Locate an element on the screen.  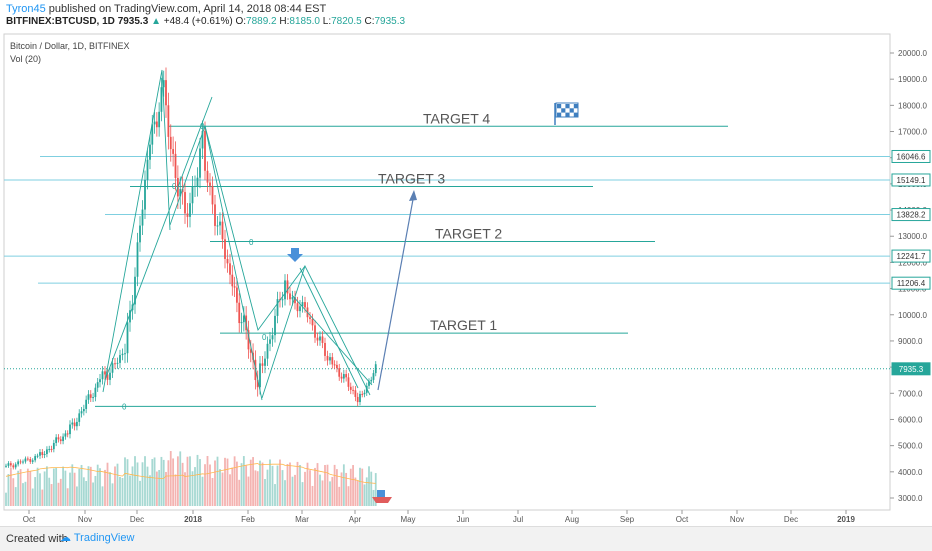
tradingview-logo: ☁ TradingView is located at coordinates (97, 538).